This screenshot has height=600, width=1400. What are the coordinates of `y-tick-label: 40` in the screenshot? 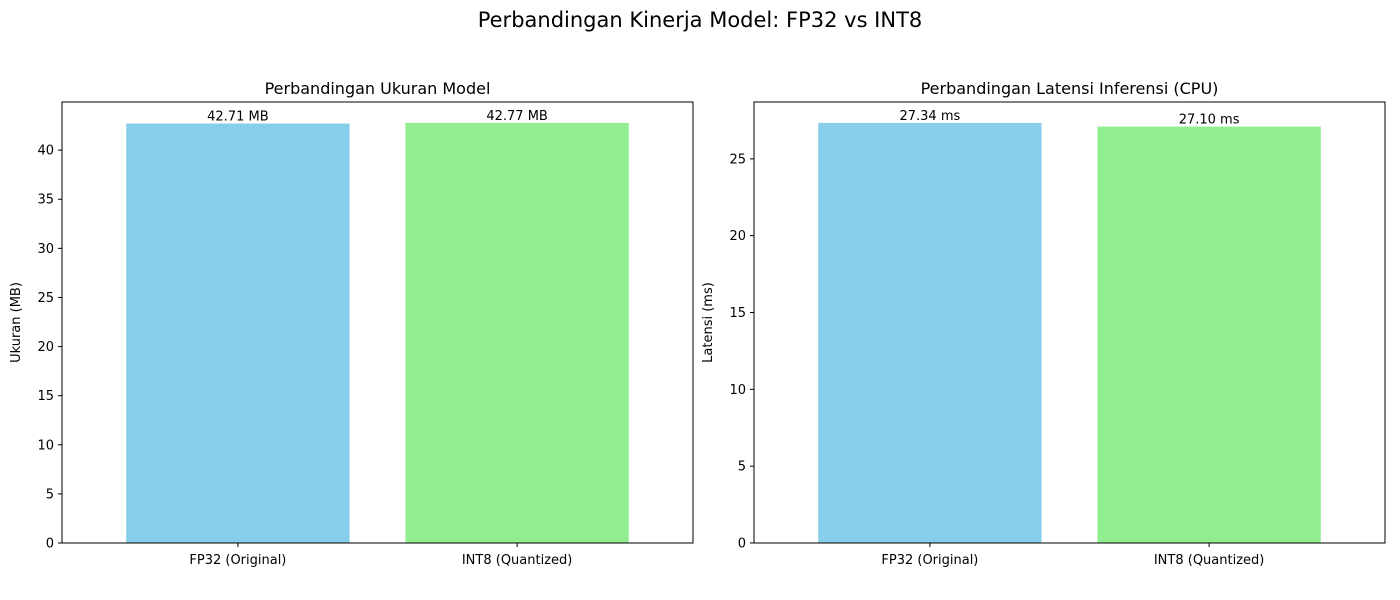 It's located at (45, 151).